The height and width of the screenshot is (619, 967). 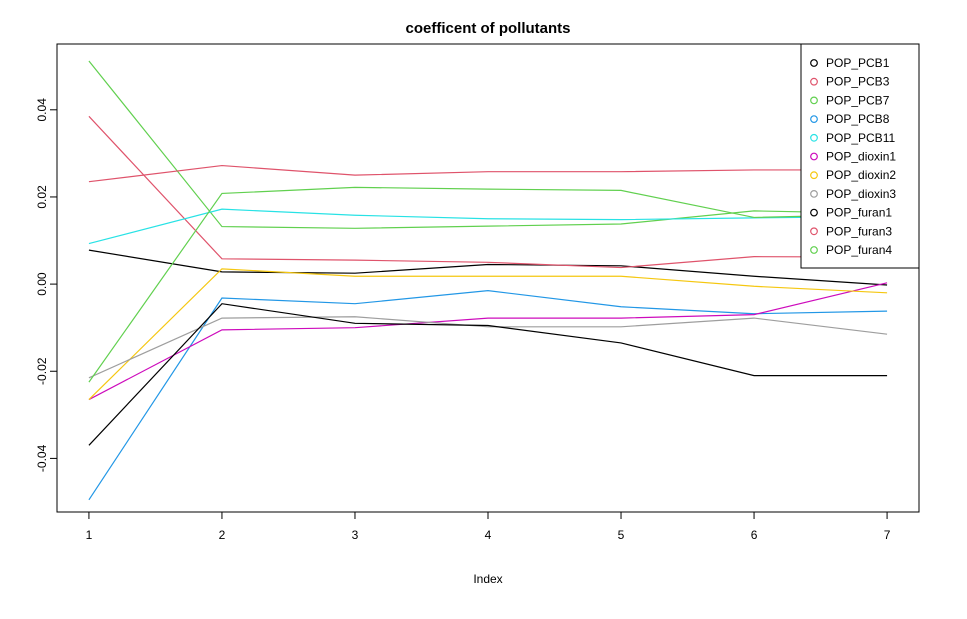 What do you see at coordinates (487, 579) in the screenshot?
I see `x-axis-label: Index` at bounding box center [487, 579].